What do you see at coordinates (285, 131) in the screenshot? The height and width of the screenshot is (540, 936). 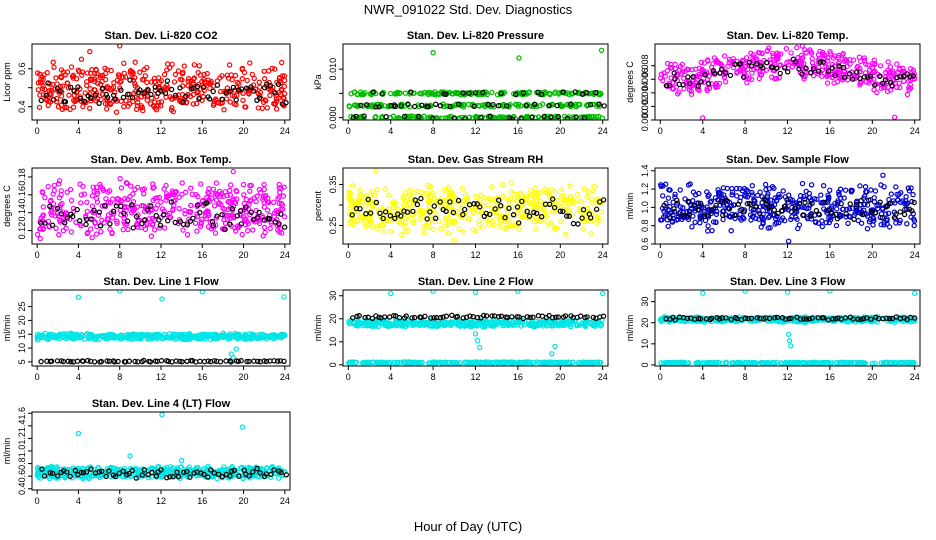 I see `x-tick-label: 24` at bounding box center [285, 131].